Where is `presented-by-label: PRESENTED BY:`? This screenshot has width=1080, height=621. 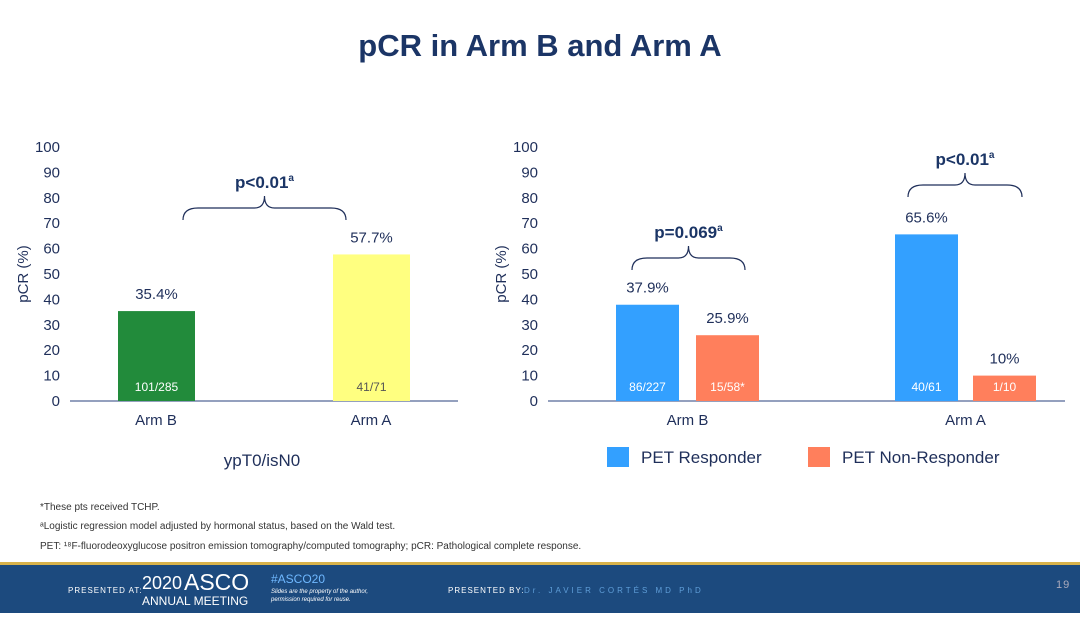
presented-by-label: PRESENTED BY: is located at coordinates (486, 590).